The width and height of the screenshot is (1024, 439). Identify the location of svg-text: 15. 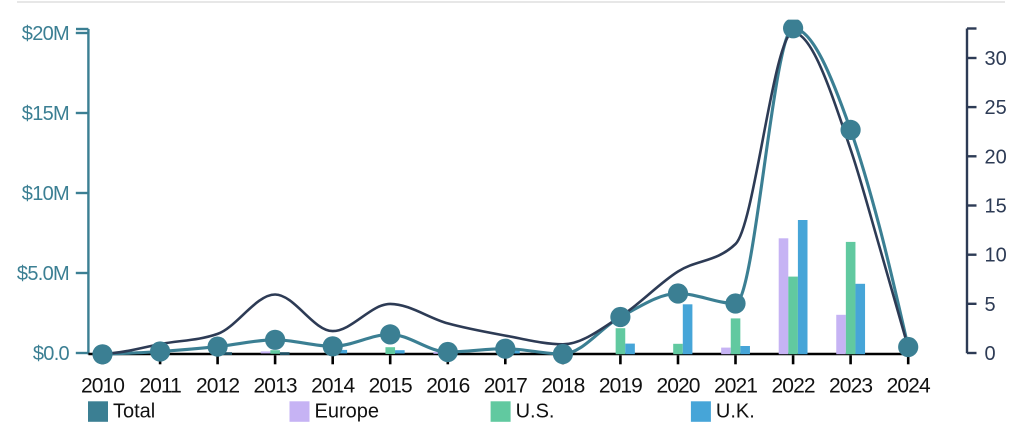
(996, 207).